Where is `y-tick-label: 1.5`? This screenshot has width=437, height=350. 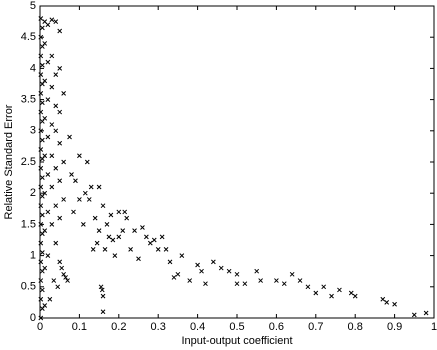
y-tick-label: 1.5 is located at coordinates (28, 224).